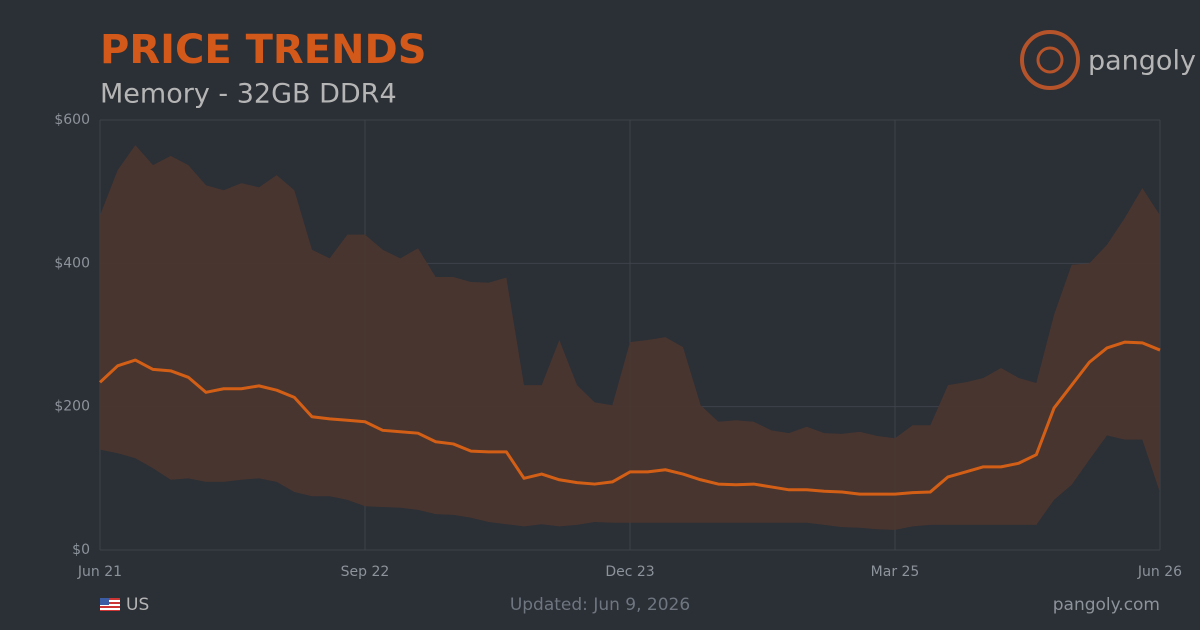  What do you see at coordinates (263, 50) in the screenshot?
I see `chart-title: PRICE TRENDS` at bounding box center [263, 50].